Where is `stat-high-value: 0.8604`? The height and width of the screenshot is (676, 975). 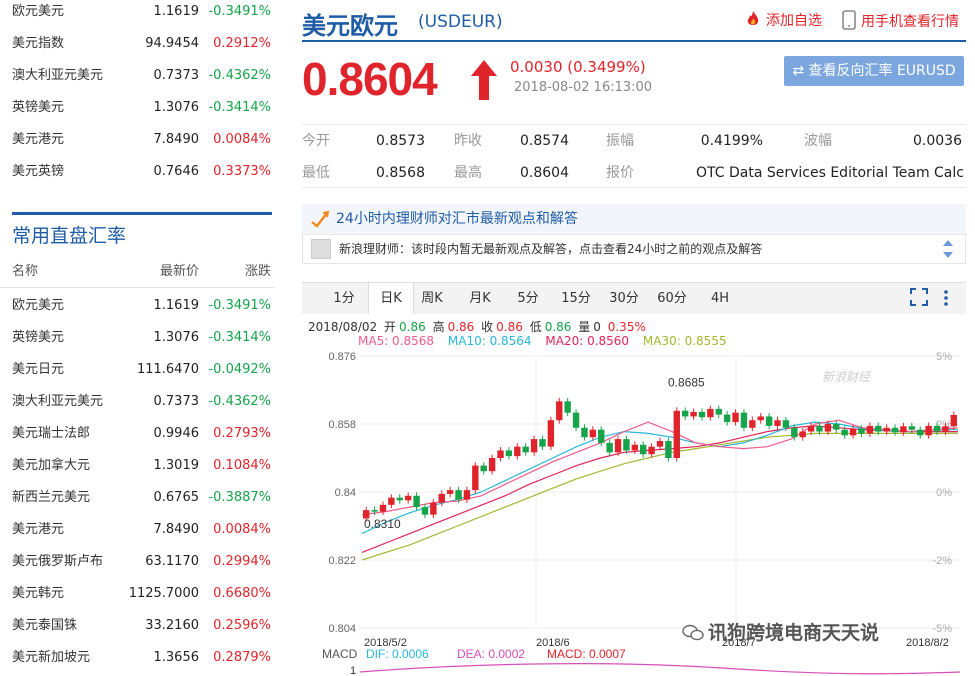
stat-high-value: 0.8604 is located at coordinates (544, 173).